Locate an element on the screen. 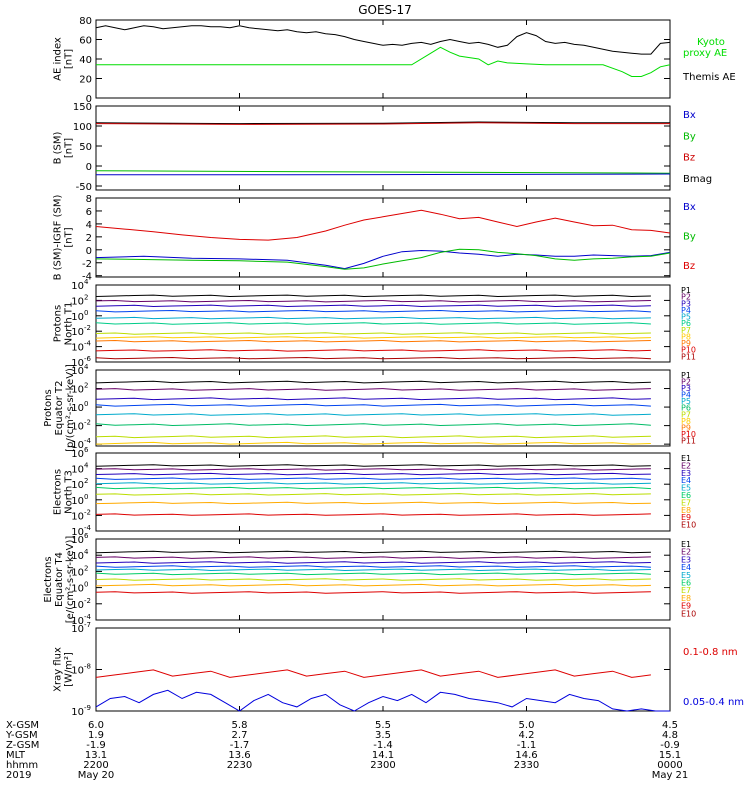 The image size is (750, 804). y-tick-exponent-ee: 6 is located at coordinates (86, 536).